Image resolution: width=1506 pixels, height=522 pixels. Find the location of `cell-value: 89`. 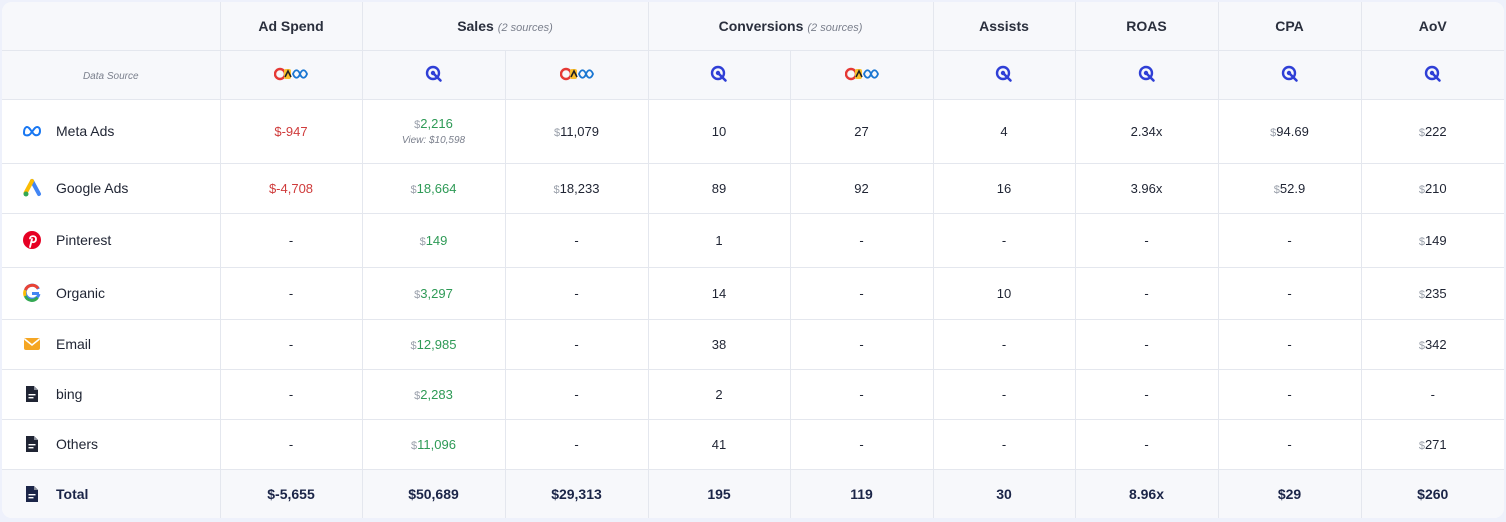

cell-value: 89 is located at coordinates (719, 188).